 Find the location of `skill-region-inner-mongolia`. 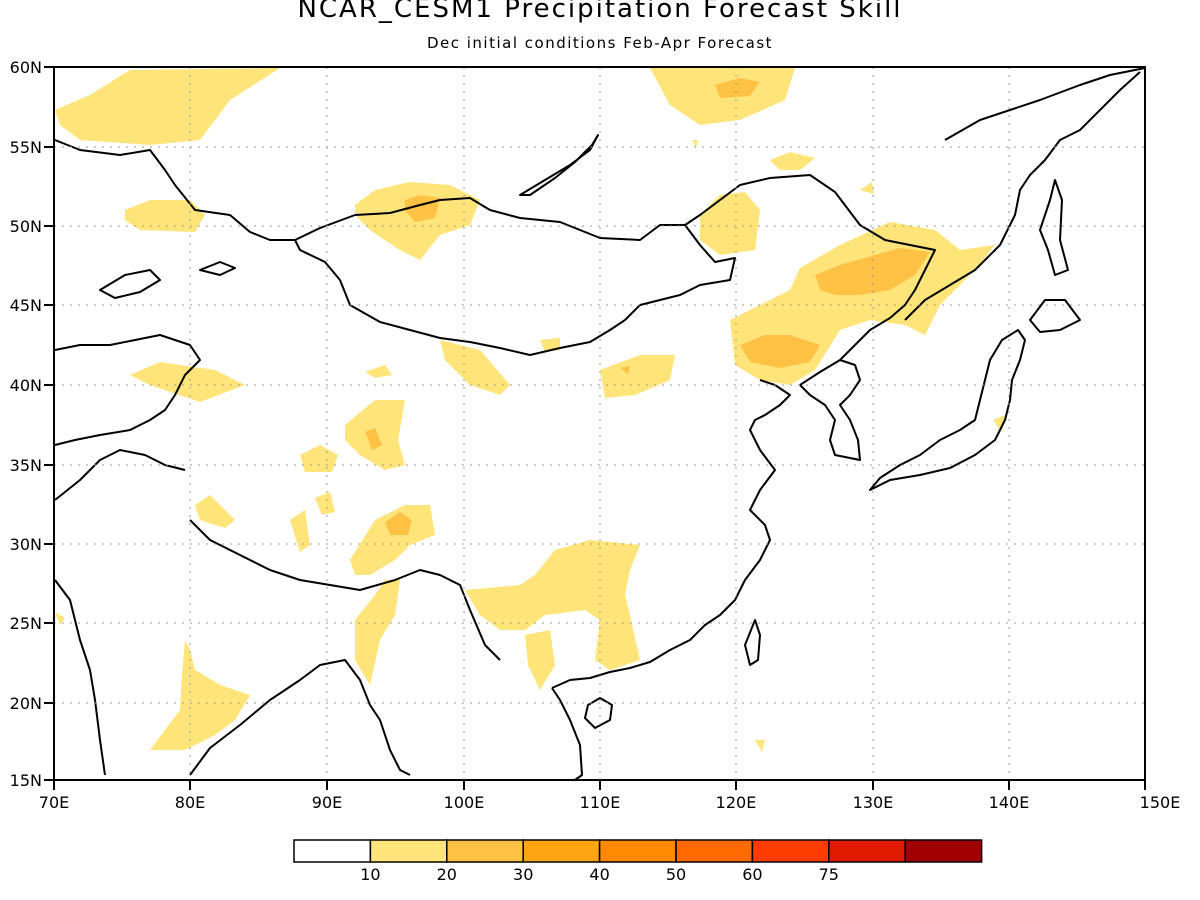

skill-region-inner-mongolia is located at coordinates (475, 367).